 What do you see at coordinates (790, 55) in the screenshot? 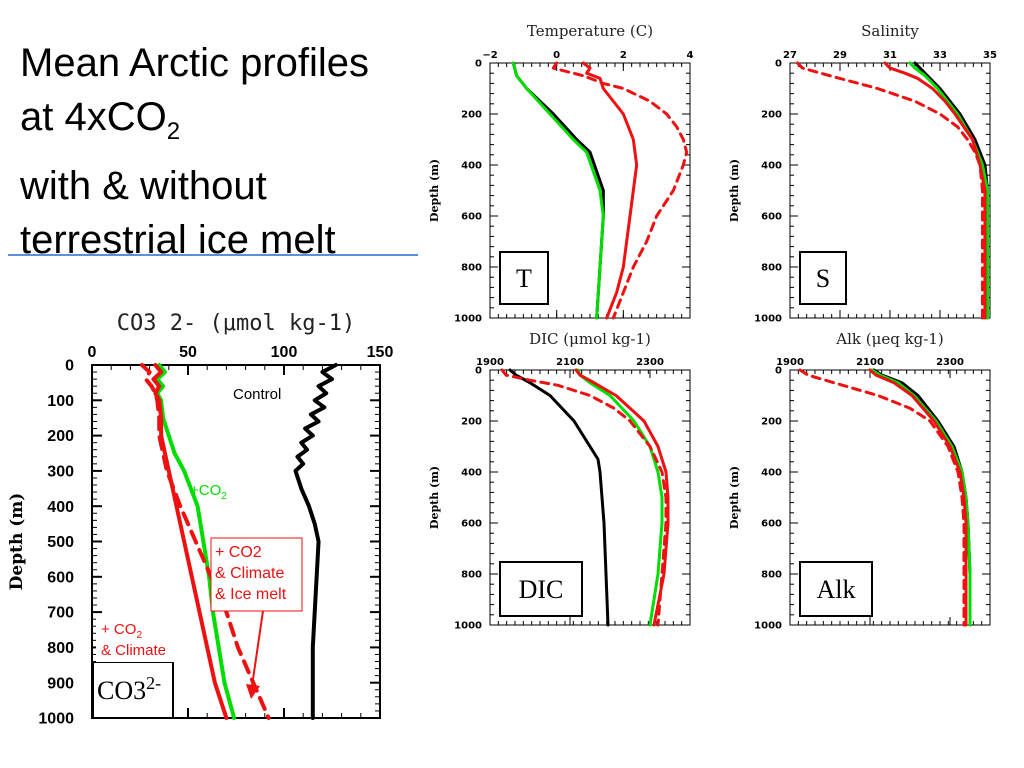
I see `x-tick-label: 27` at bounding box center [790, 55].